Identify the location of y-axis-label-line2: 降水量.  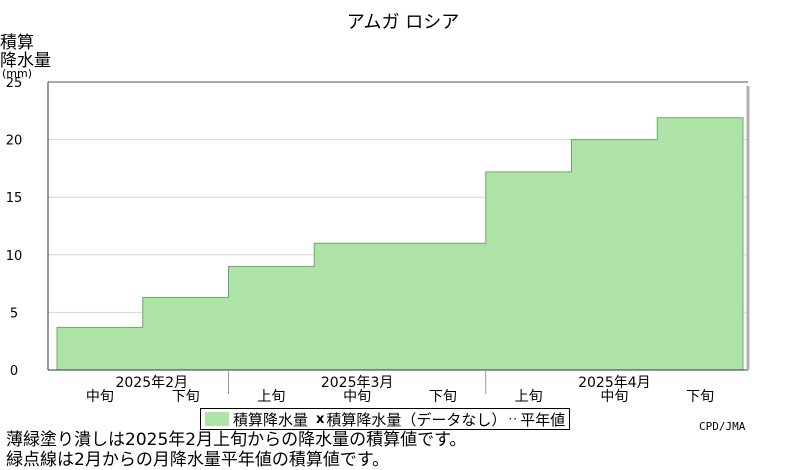
(25, 61).